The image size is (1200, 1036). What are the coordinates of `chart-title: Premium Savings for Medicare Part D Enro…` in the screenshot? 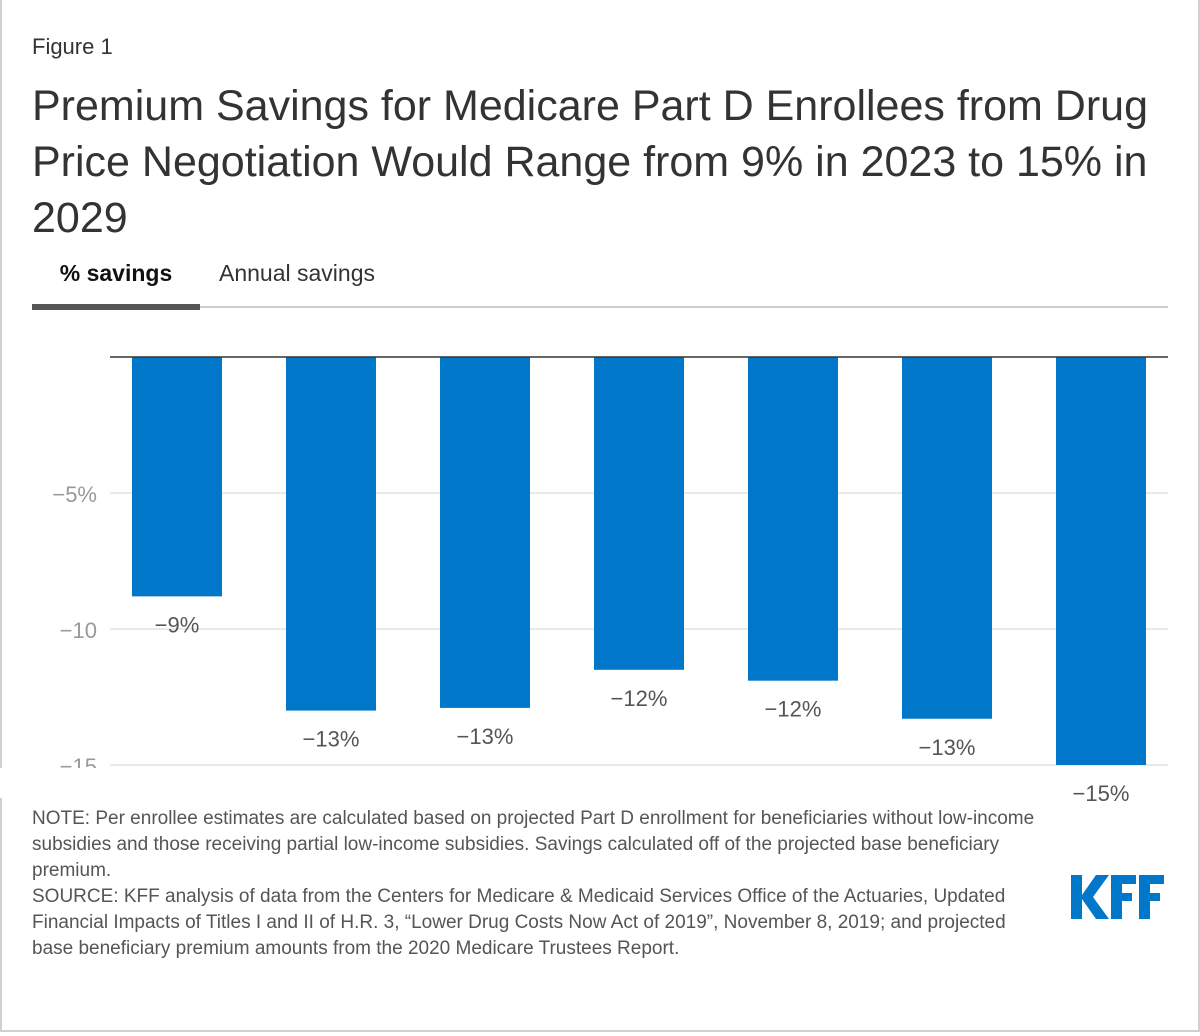 It's located at (590, 162).